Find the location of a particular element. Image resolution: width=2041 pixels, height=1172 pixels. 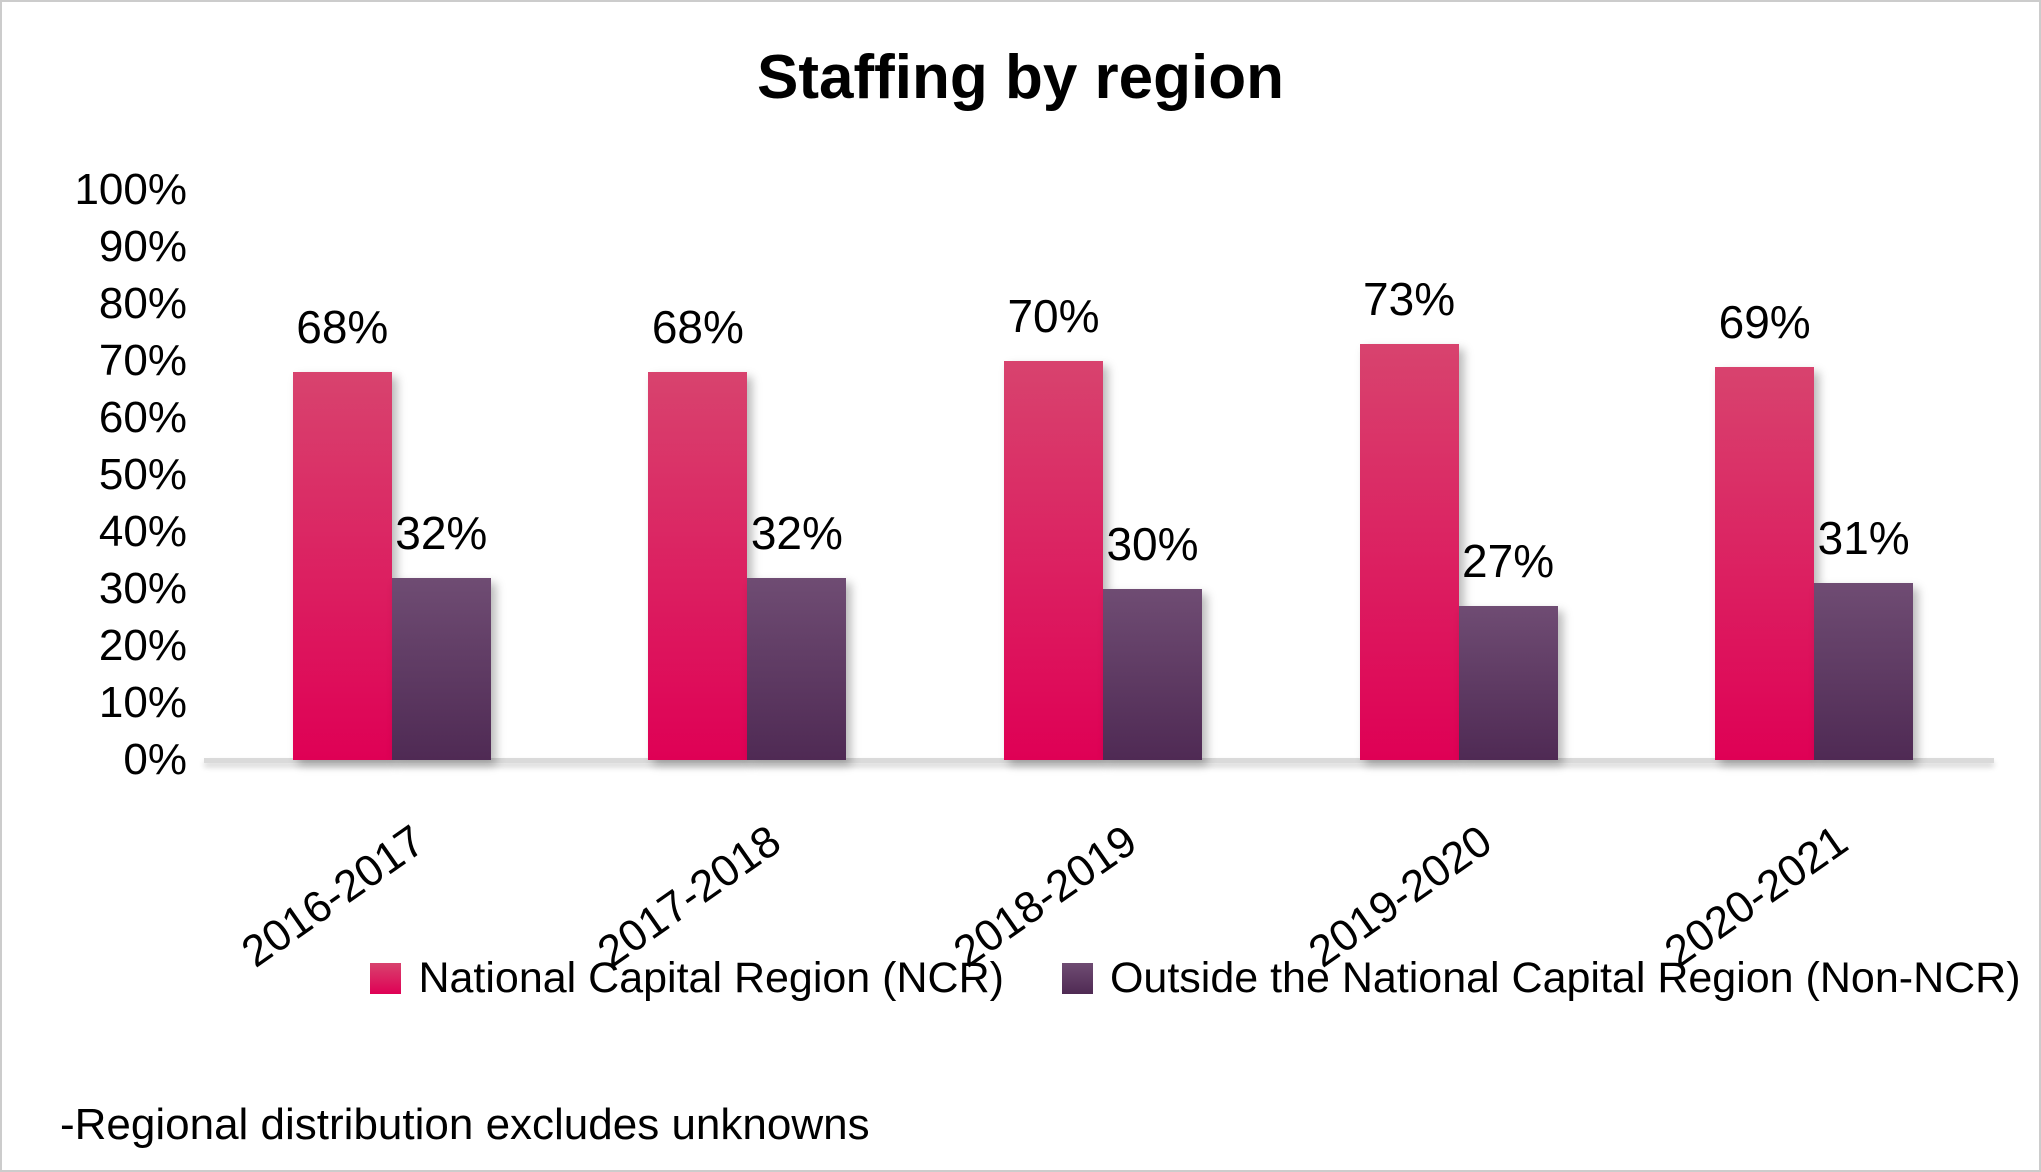

y-tick-label: 100% is located at coordinates (130, 189).